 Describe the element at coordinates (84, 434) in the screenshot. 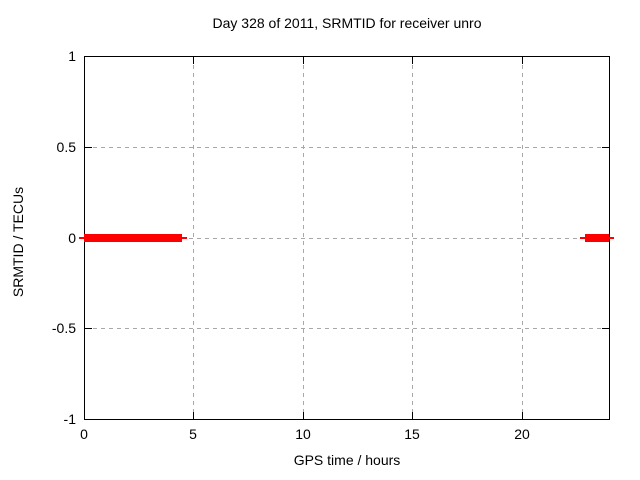

I see `x-tick-label: 0` at that location.